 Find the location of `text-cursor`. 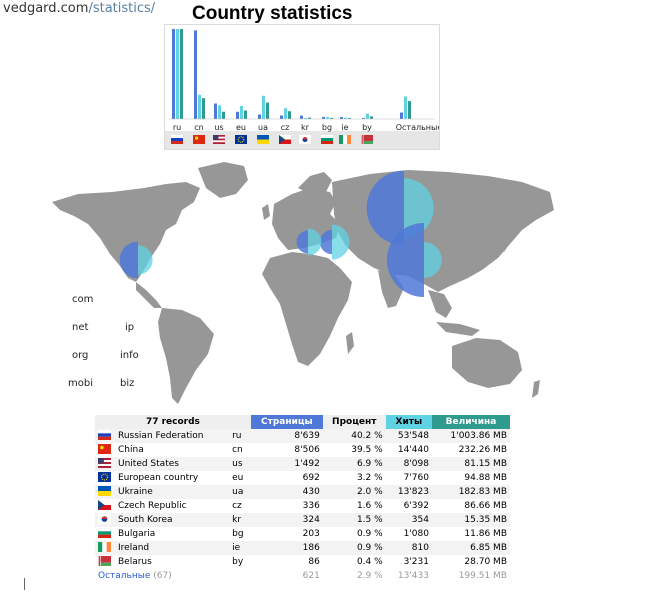

text-cursor is located at coordinates (24, 584).